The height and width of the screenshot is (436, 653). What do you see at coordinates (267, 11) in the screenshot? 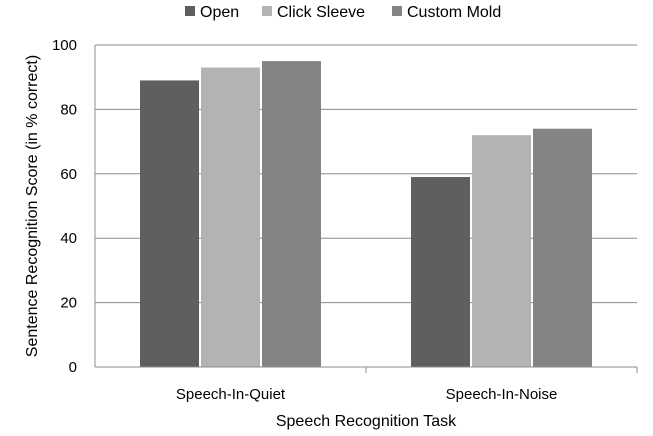
I see `legend-swatch-click-sleeve` at bounding box center [267, 11].